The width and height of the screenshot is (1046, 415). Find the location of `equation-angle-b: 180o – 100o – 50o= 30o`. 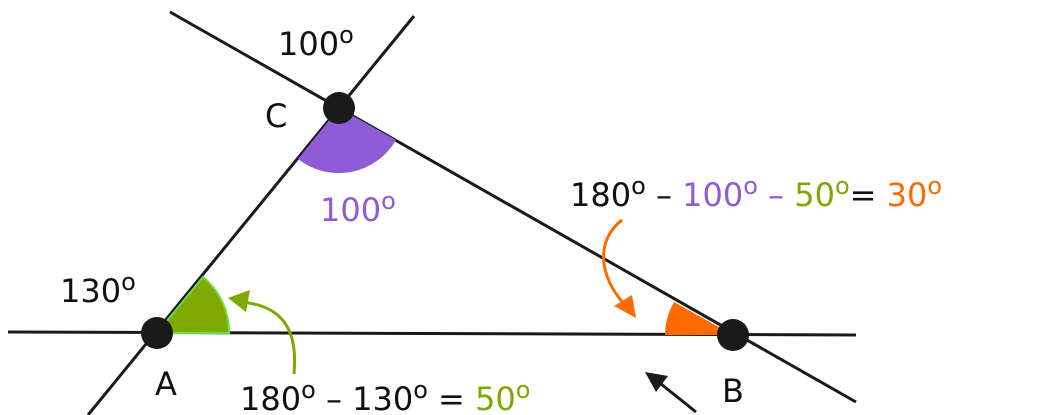

equation-angle-b: 180o – 100o – 50o= 30o is located at coordinates (756, 193).